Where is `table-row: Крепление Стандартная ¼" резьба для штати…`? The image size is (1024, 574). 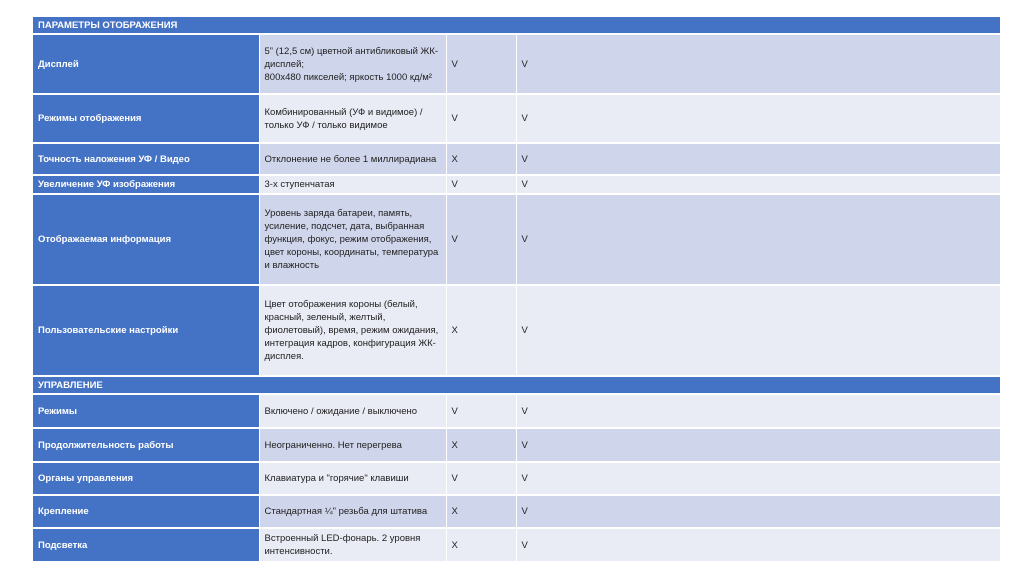
table-row: Крепление Стандартная ¼" резьба для штати… is located at coordinates (517, 512).